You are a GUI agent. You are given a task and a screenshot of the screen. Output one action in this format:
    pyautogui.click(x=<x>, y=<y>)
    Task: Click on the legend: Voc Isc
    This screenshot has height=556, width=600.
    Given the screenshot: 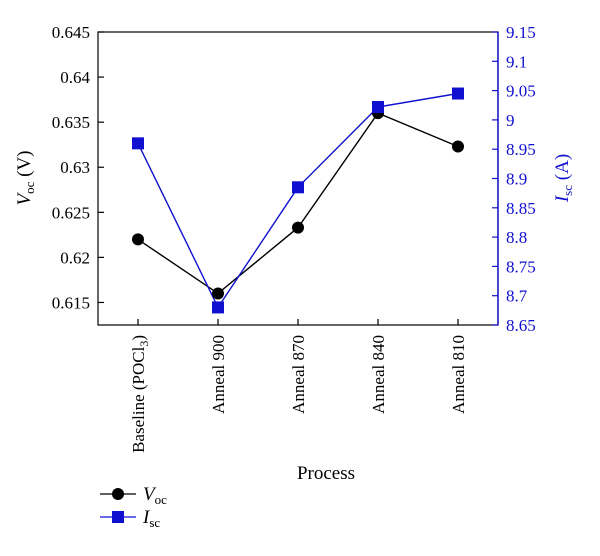 What is the action you would take?
    pyautogui.click(x=133, y=507)
    